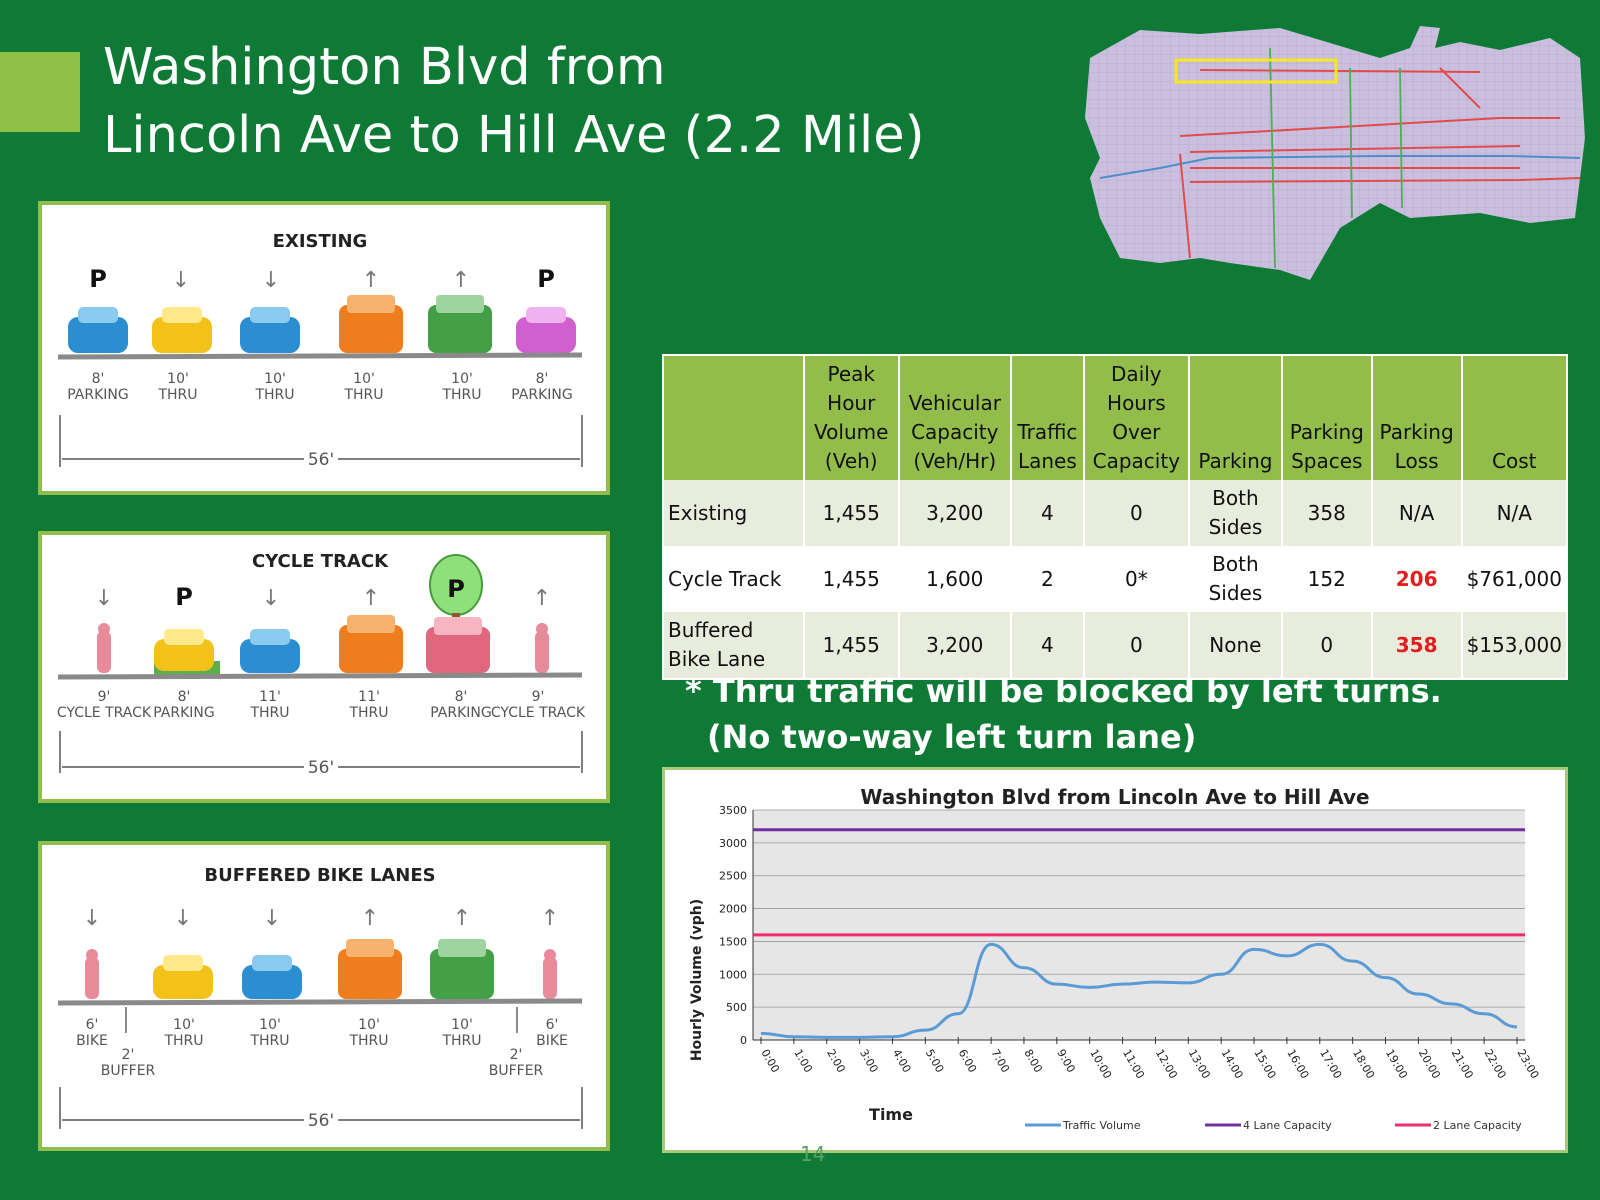  Describe the element at coordinates (736, 1007) in the screenshot. I see `y-tick-label: 500` at that location.